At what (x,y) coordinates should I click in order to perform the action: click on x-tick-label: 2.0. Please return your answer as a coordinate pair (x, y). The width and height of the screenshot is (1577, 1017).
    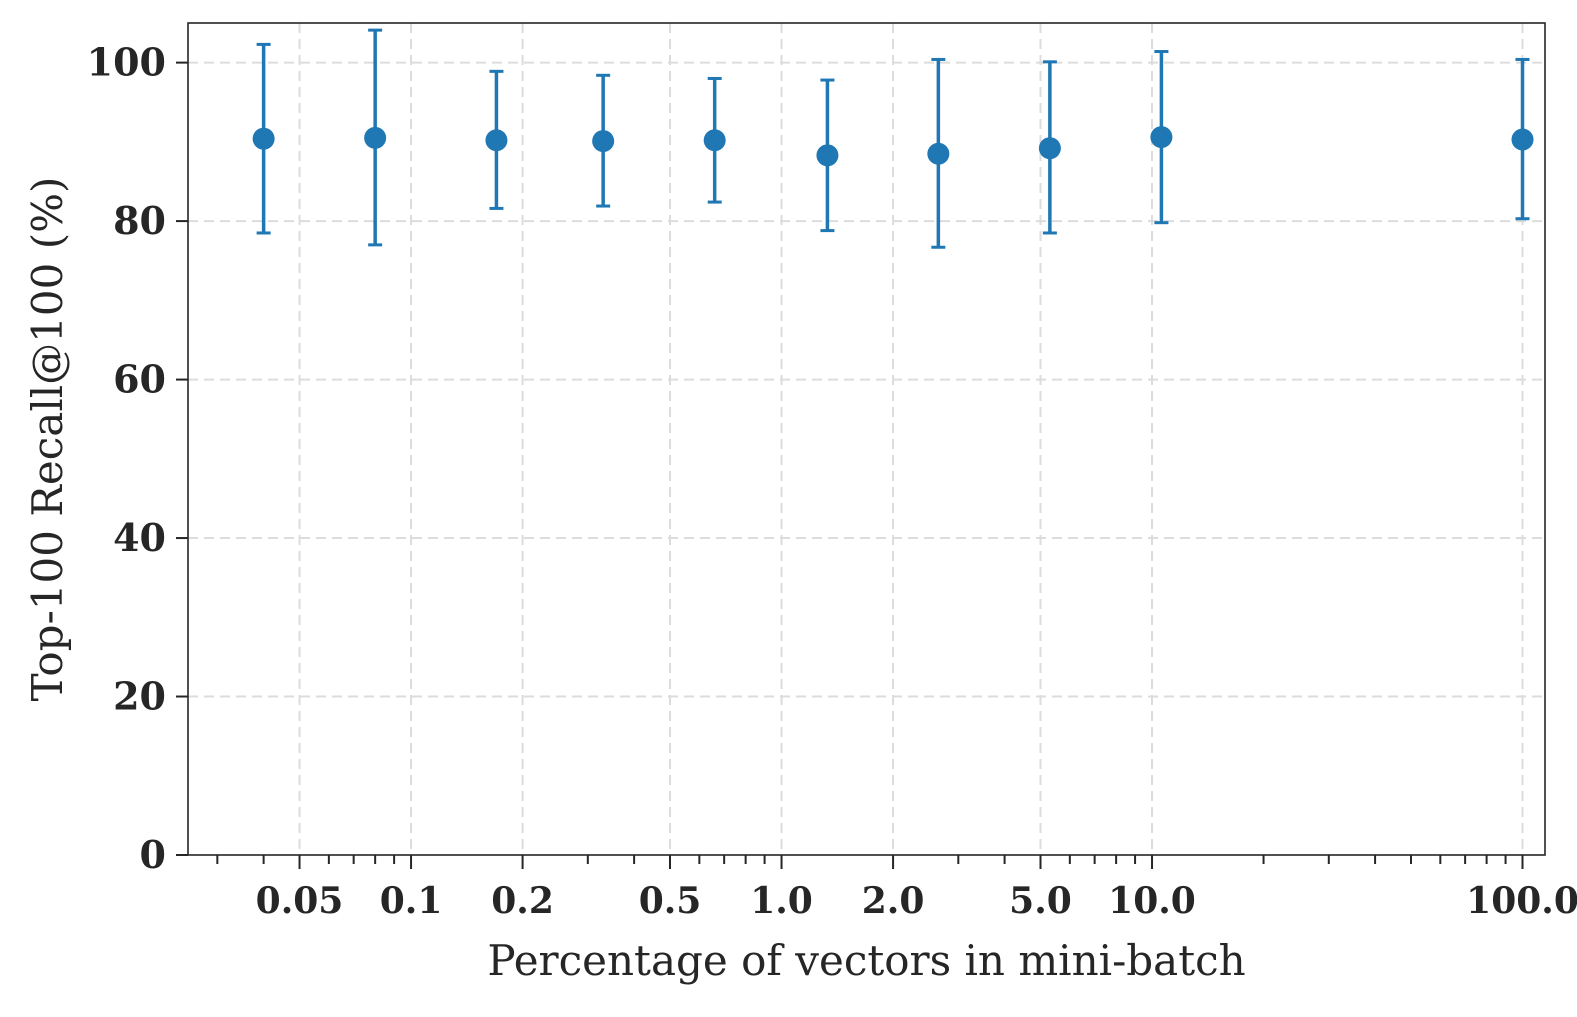
    Looking at the image, I should click on (893, 901).